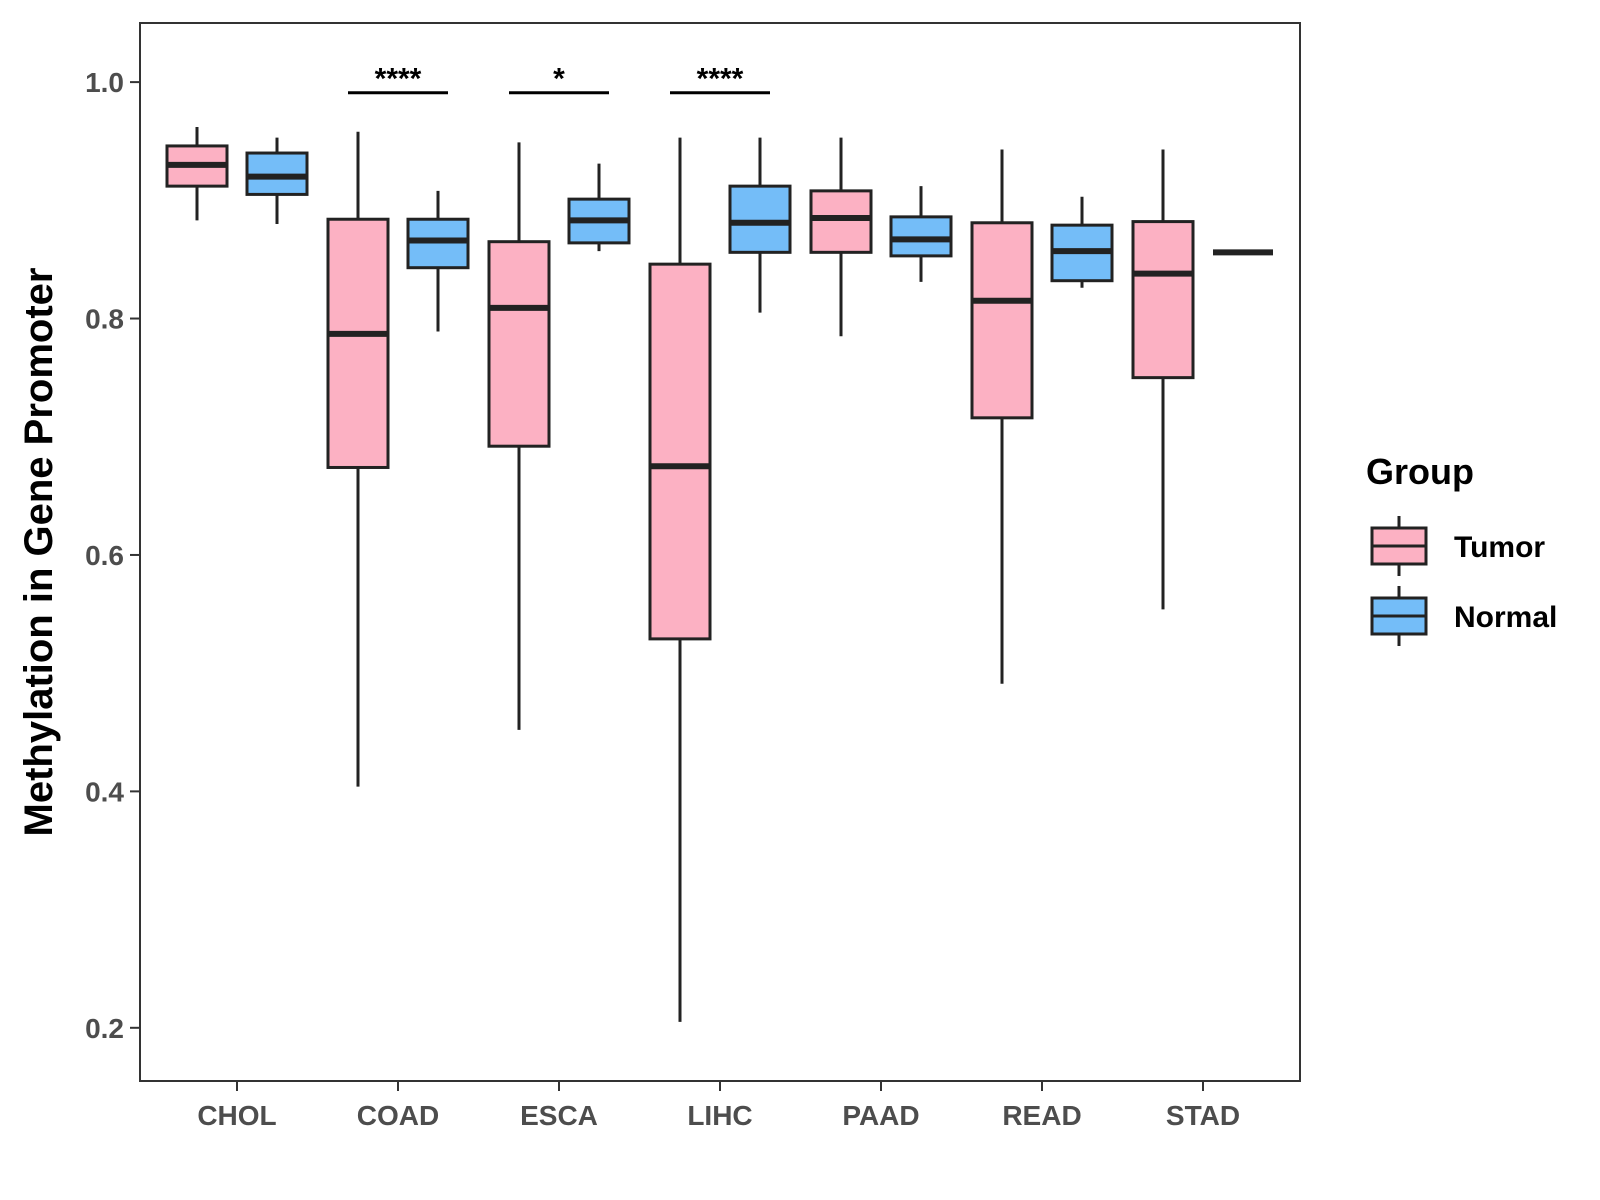  I want to click on x-tick-label: READ, so click(1041, 1115).